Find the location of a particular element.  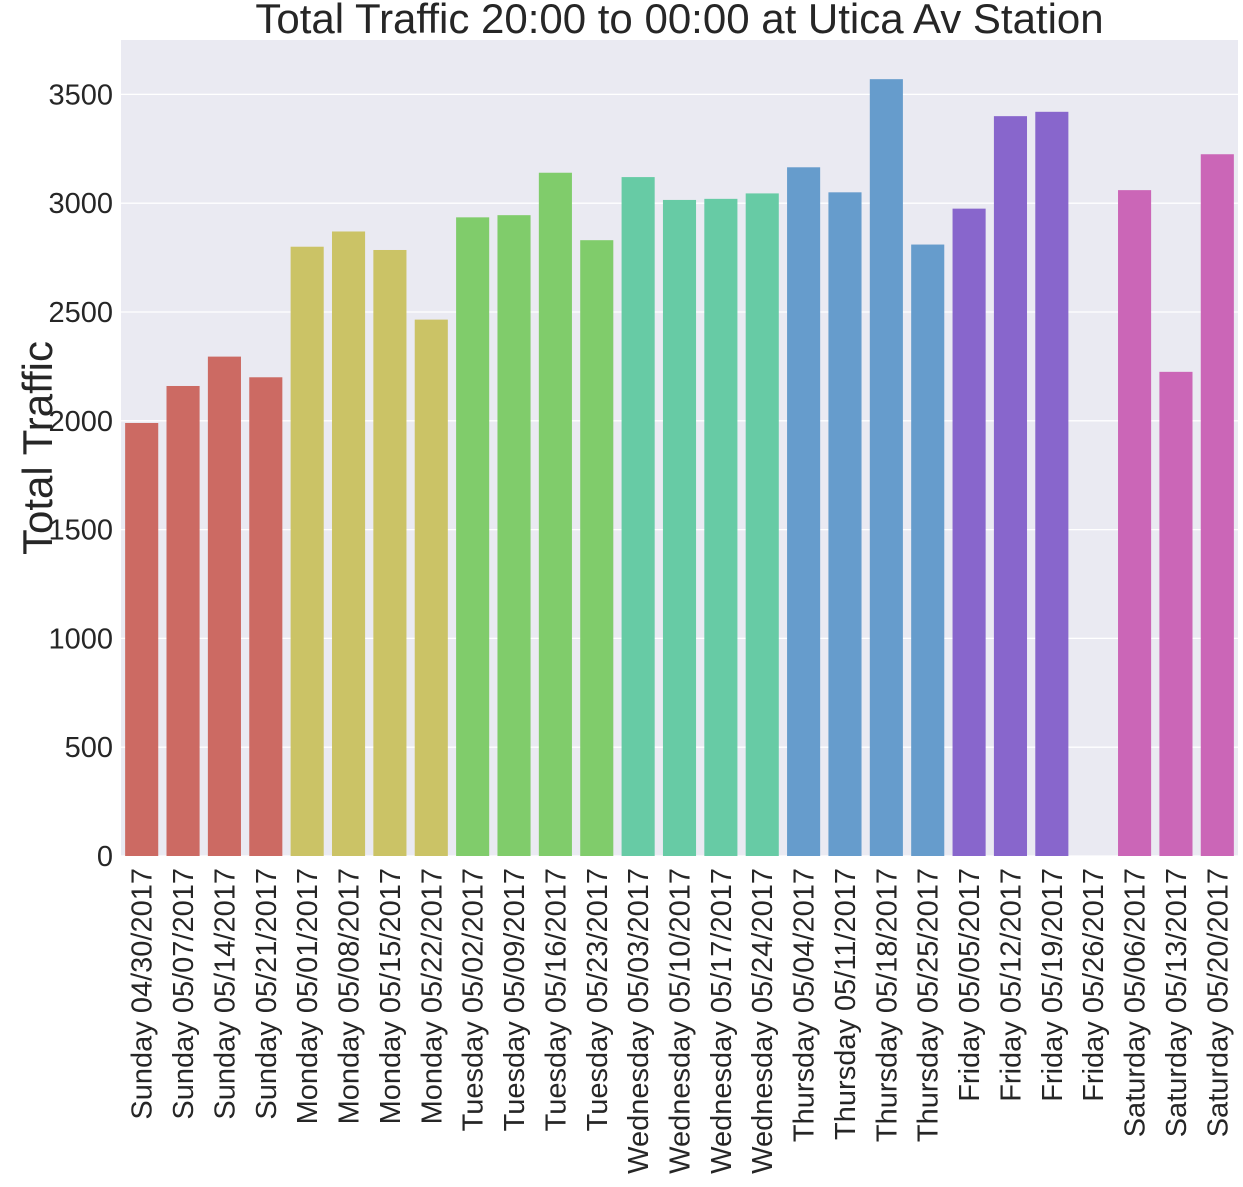

x-tick-label: Wednesday 05/03/2017 is located at coordinates (639, 1021).